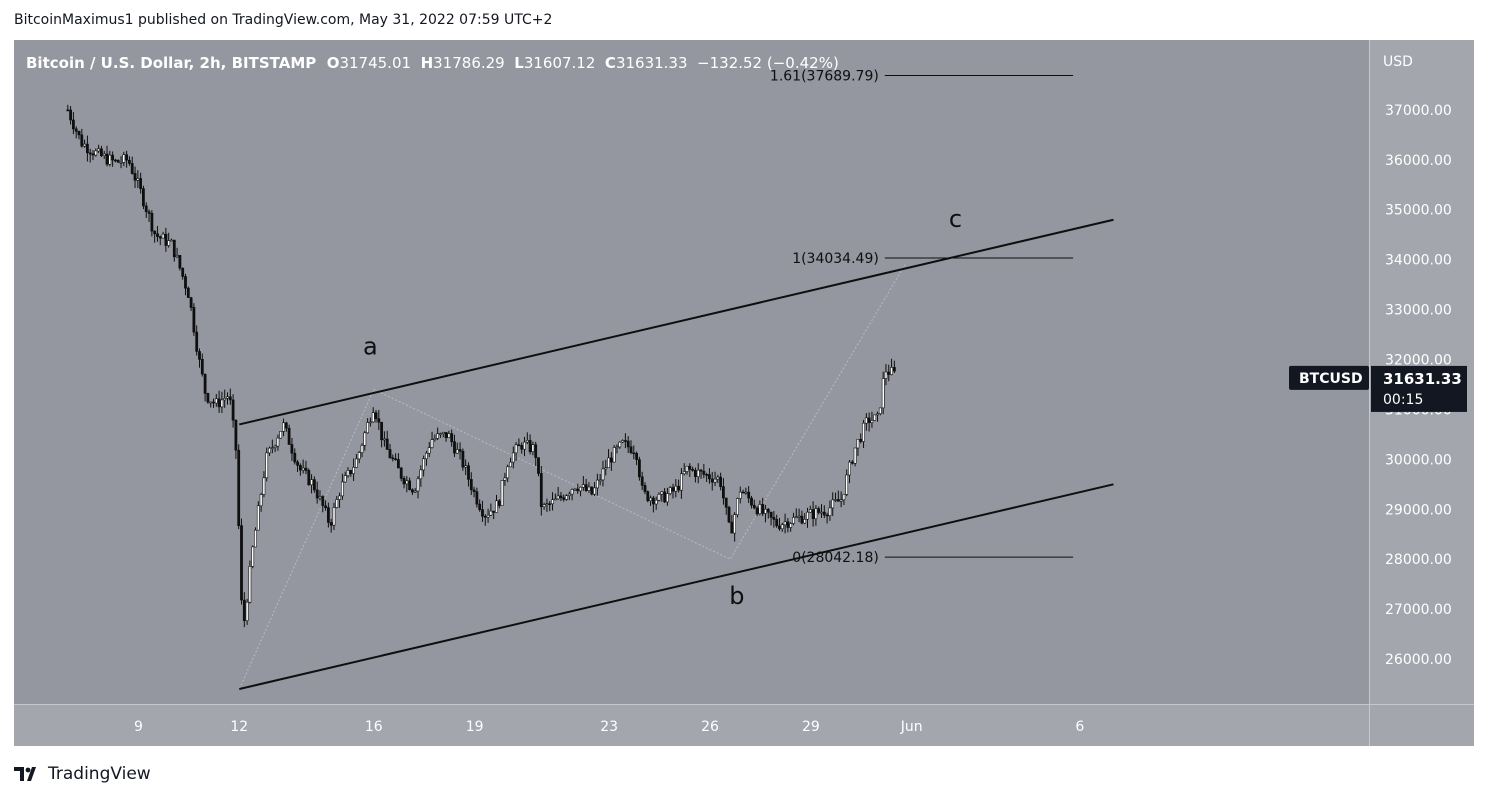 The image size is (1489, 800). What do you see at coordinates (427, 63) in the screenshot?
I see `legend-high-label: H` at bounding box center [427, 63].